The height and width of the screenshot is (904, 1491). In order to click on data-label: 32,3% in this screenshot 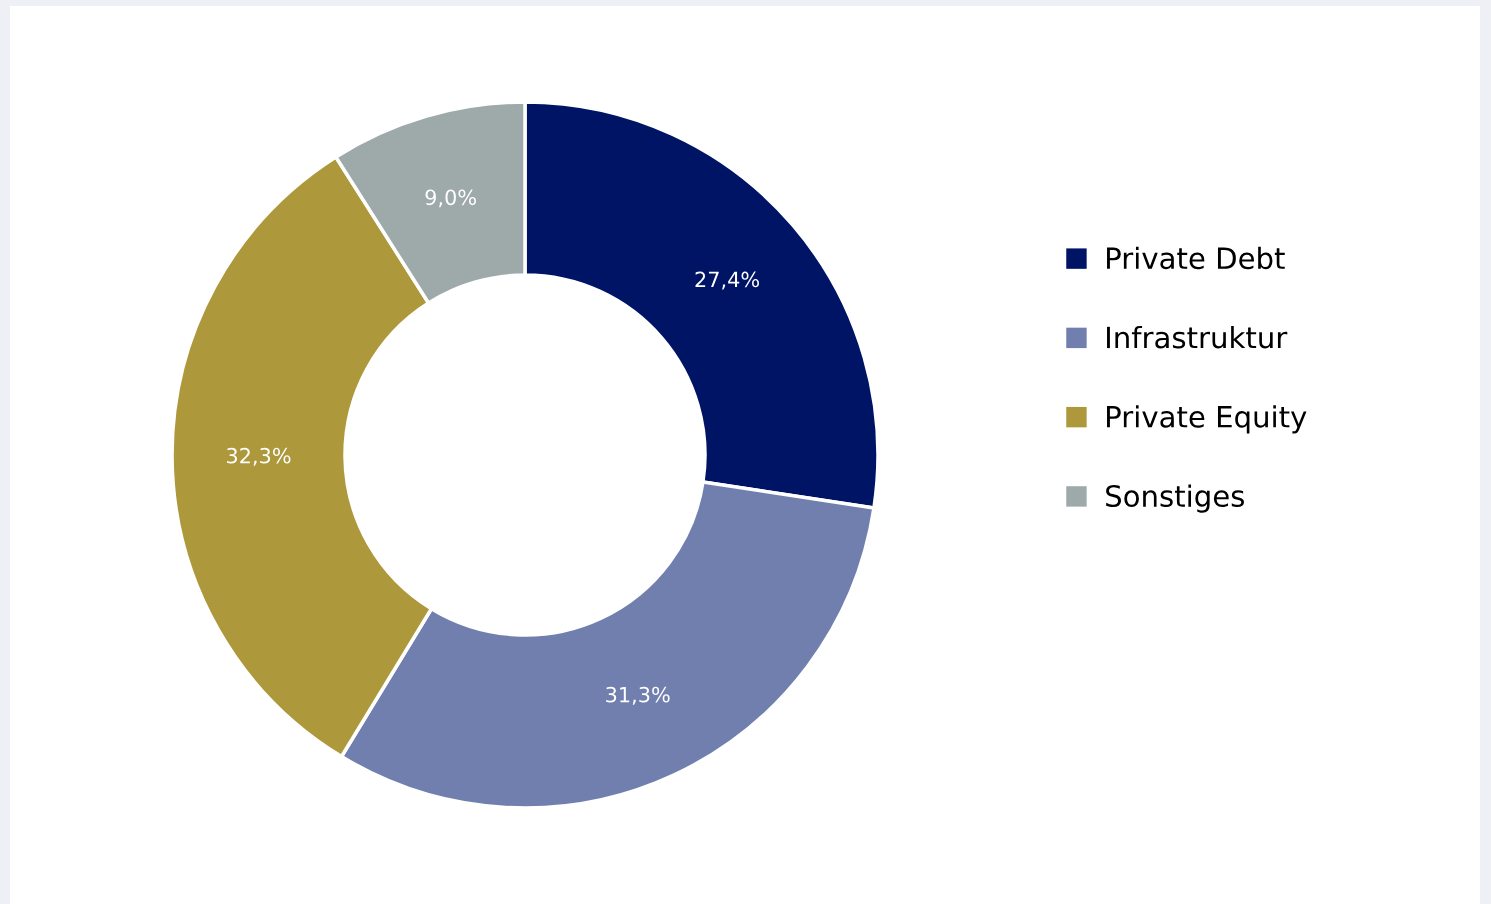, I will do `click(259, 456)`.